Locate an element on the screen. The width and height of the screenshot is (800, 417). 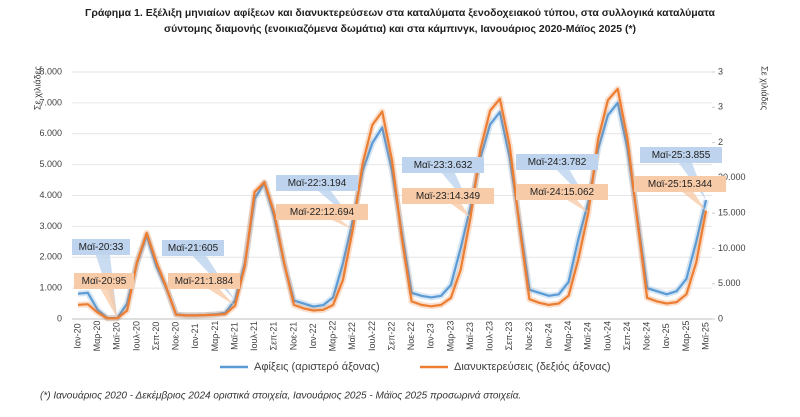
y2-tick-label: 10.000 is located at coordinates (732, 248).